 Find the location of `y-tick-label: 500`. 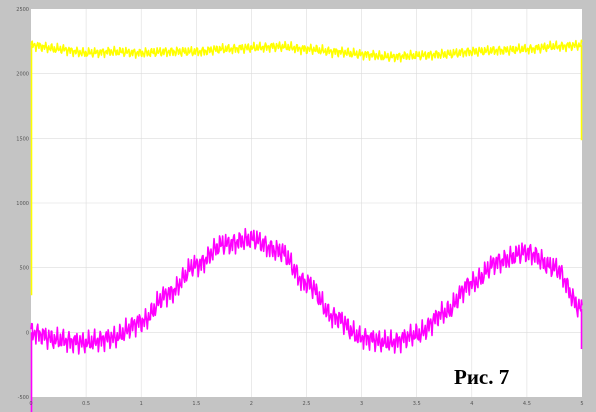

y-tick-label: 500 is located at coordinates (24, 269).